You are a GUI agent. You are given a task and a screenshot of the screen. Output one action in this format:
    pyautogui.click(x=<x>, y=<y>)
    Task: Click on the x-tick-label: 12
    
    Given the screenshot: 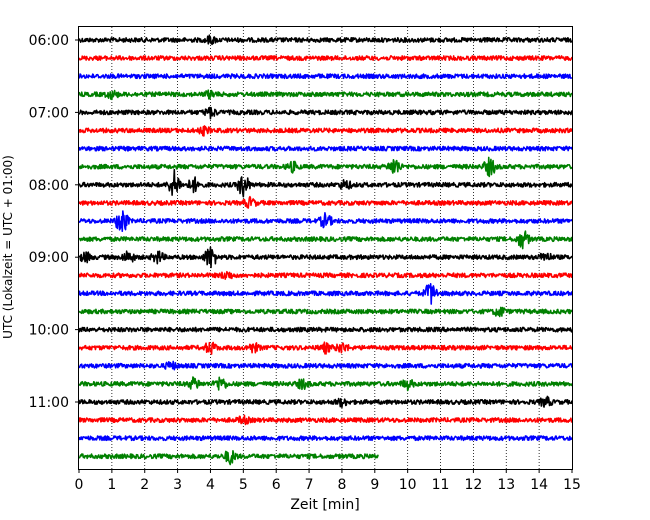 What is the action you would take?
    pyautogui.click(x=473, y=485)
    